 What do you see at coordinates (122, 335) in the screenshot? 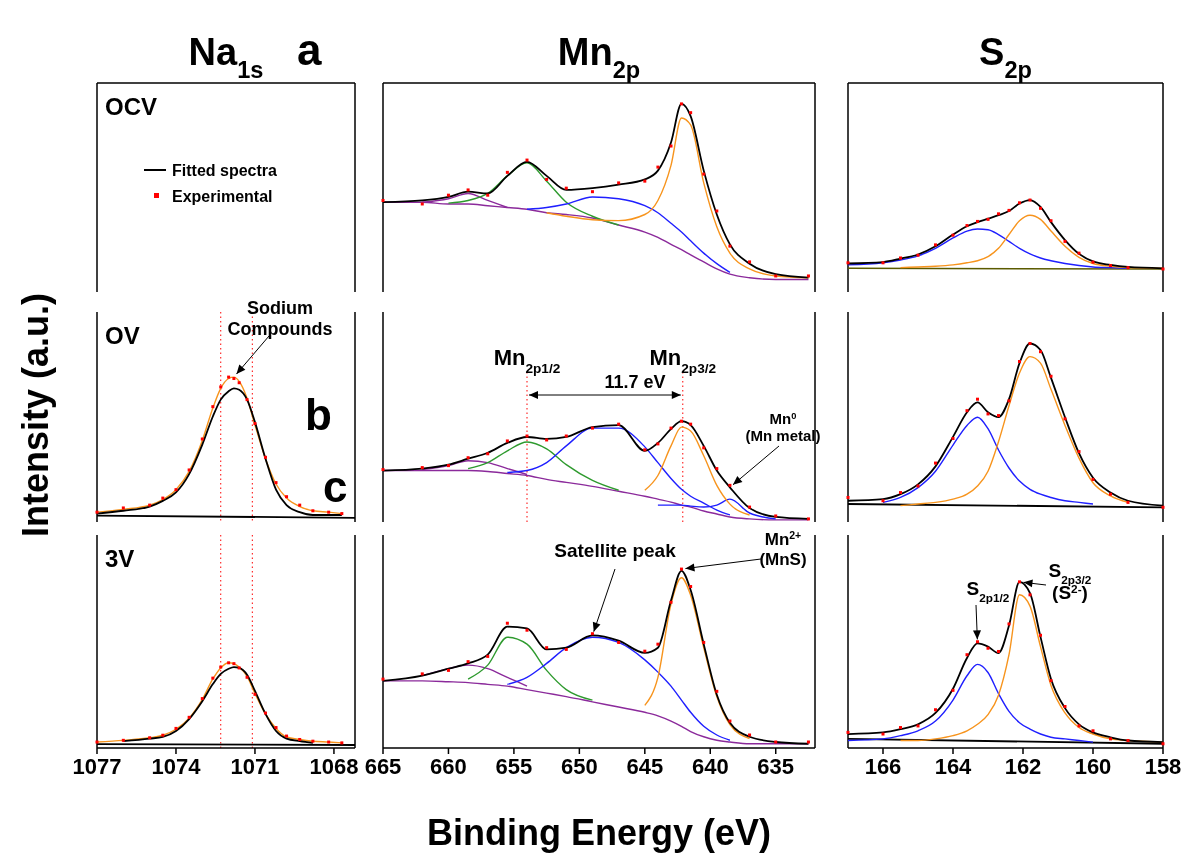
I see `text: OV` at bounding box center [122, 335].